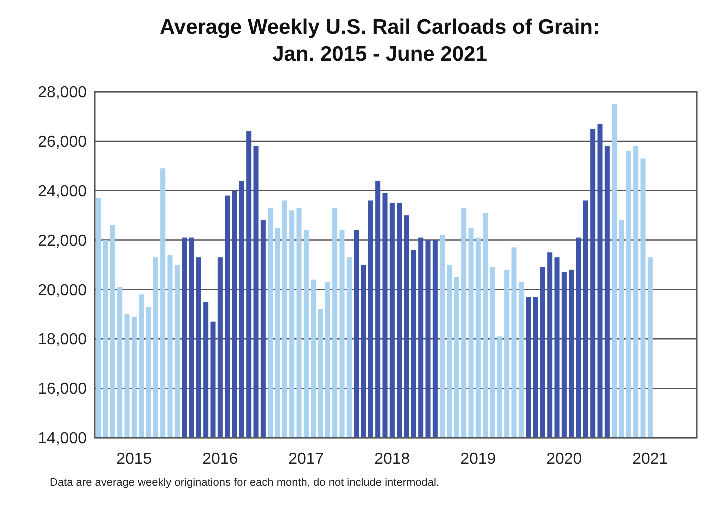  Describe the element at coordinates (650, 459) in the screenshot. I see `x-tick-label: 2021` at that location.